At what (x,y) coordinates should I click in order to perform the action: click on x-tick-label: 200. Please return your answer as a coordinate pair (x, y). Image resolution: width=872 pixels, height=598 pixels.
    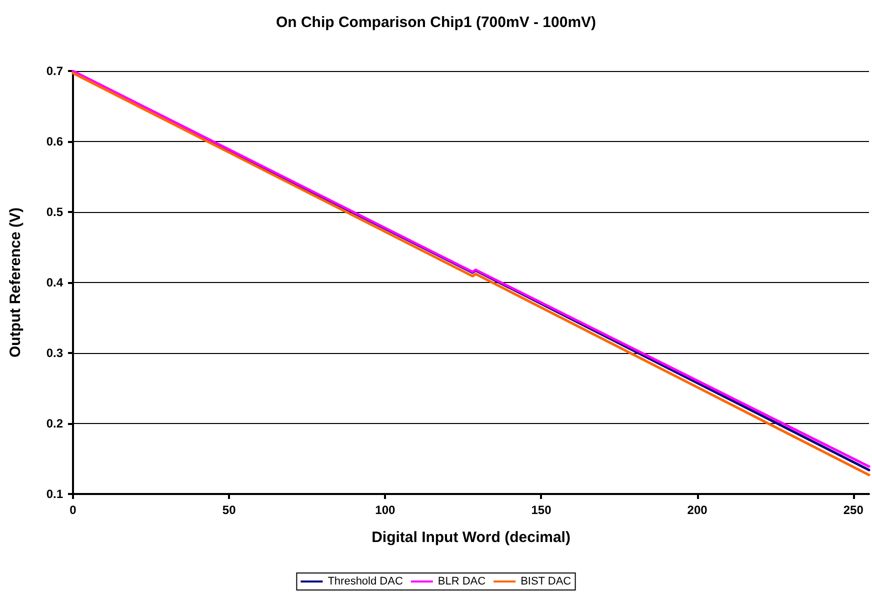
    Looking at the image, I should click on (697, 510).